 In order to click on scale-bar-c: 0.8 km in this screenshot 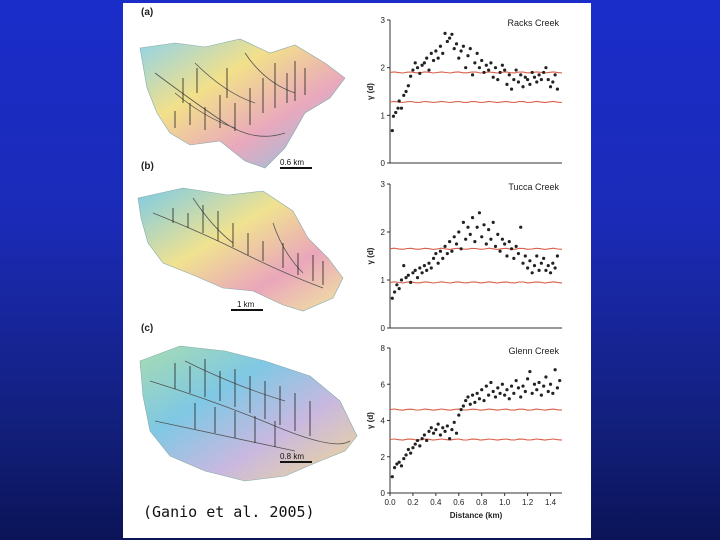, I will do `click(296, 457)`.